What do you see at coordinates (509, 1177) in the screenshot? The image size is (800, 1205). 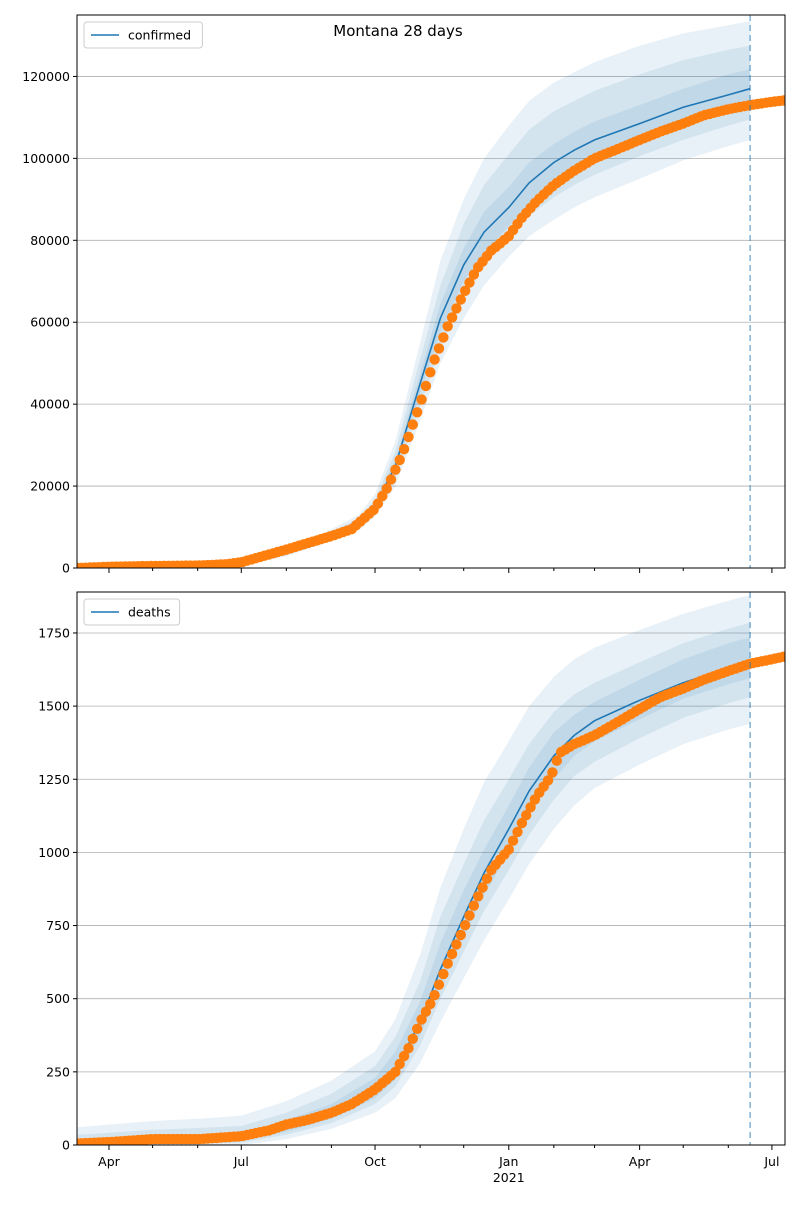 I see `x-tick-label: 2021` at bounding box center [509, 1177].